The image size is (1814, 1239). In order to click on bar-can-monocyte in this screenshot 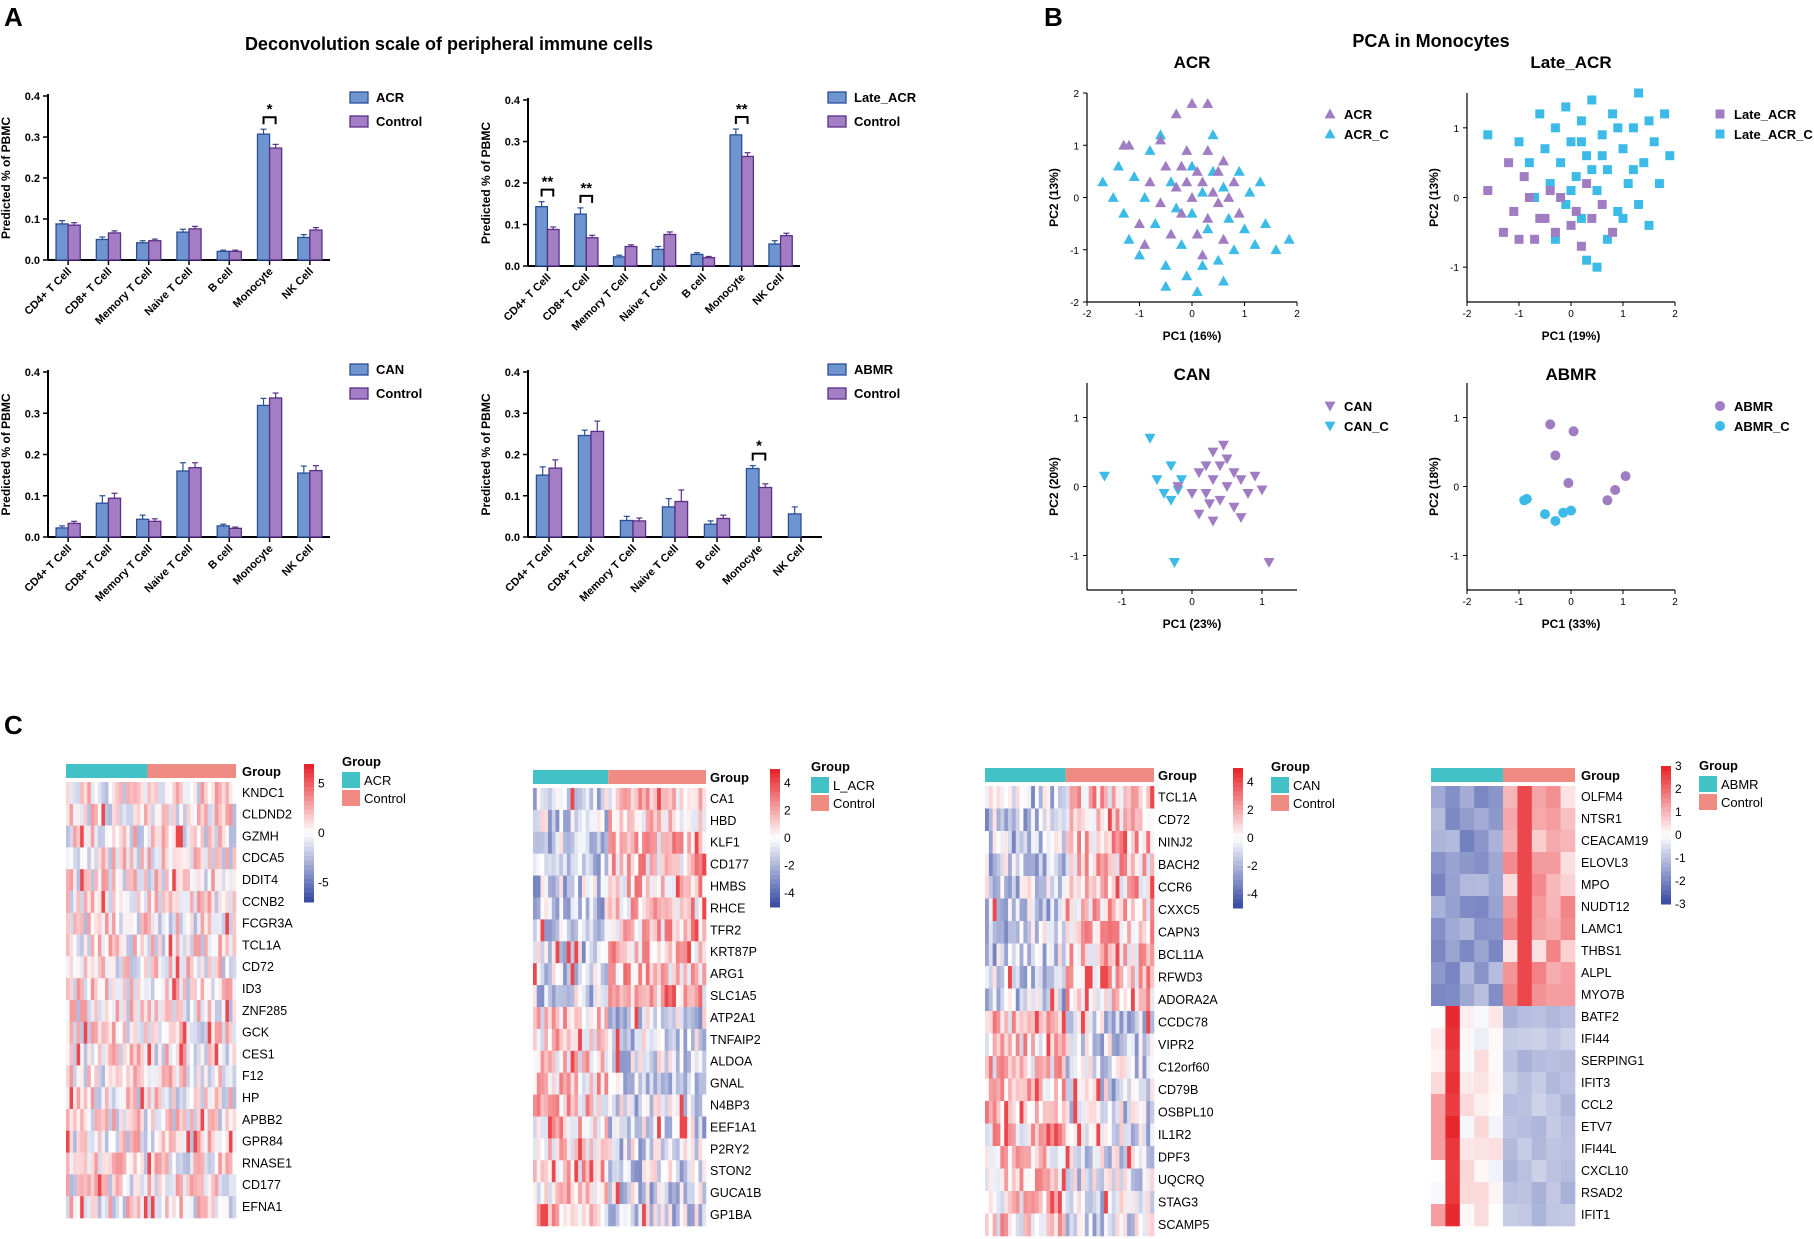, I will do `click(263, 471)`.